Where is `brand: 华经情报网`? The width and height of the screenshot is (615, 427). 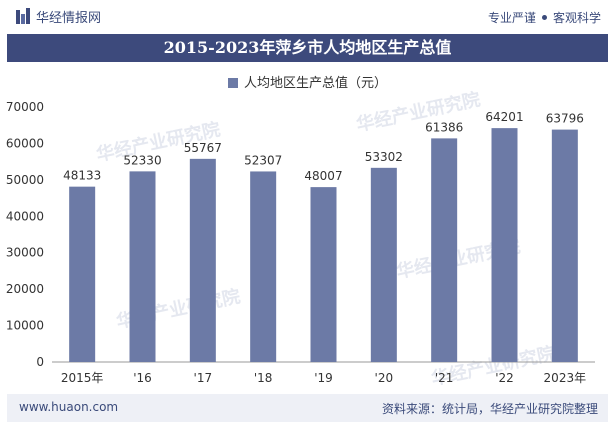
brand: 华经情报网 is located at coordinates (58, 16).